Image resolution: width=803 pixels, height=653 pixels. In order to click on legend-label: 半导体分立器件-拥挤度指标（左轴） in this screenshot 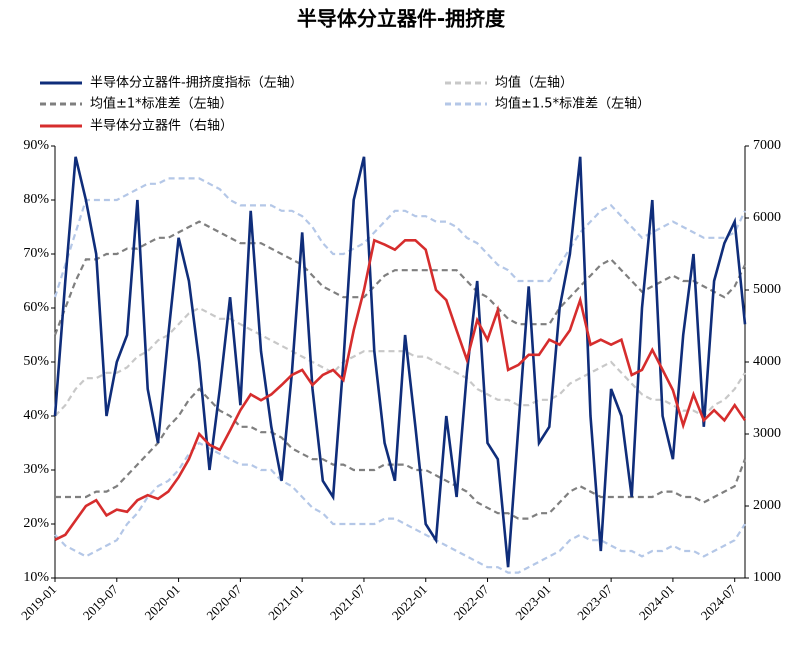, I will do `click(196, 83)`.